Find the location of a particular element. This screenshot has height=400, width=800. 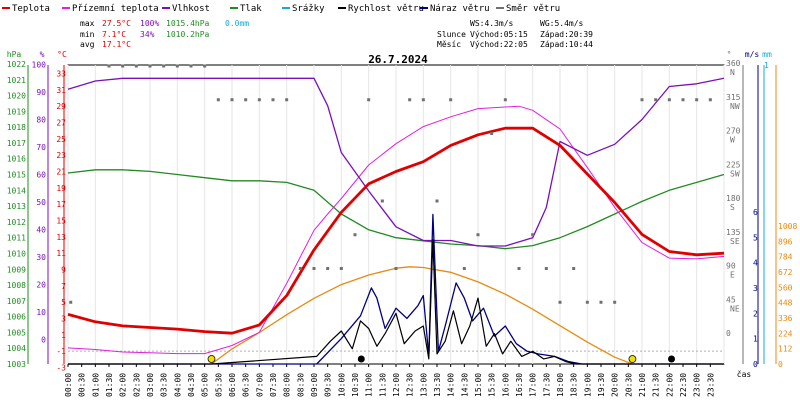

legend-temperature: Teplota is located at coordinates (31, 9).